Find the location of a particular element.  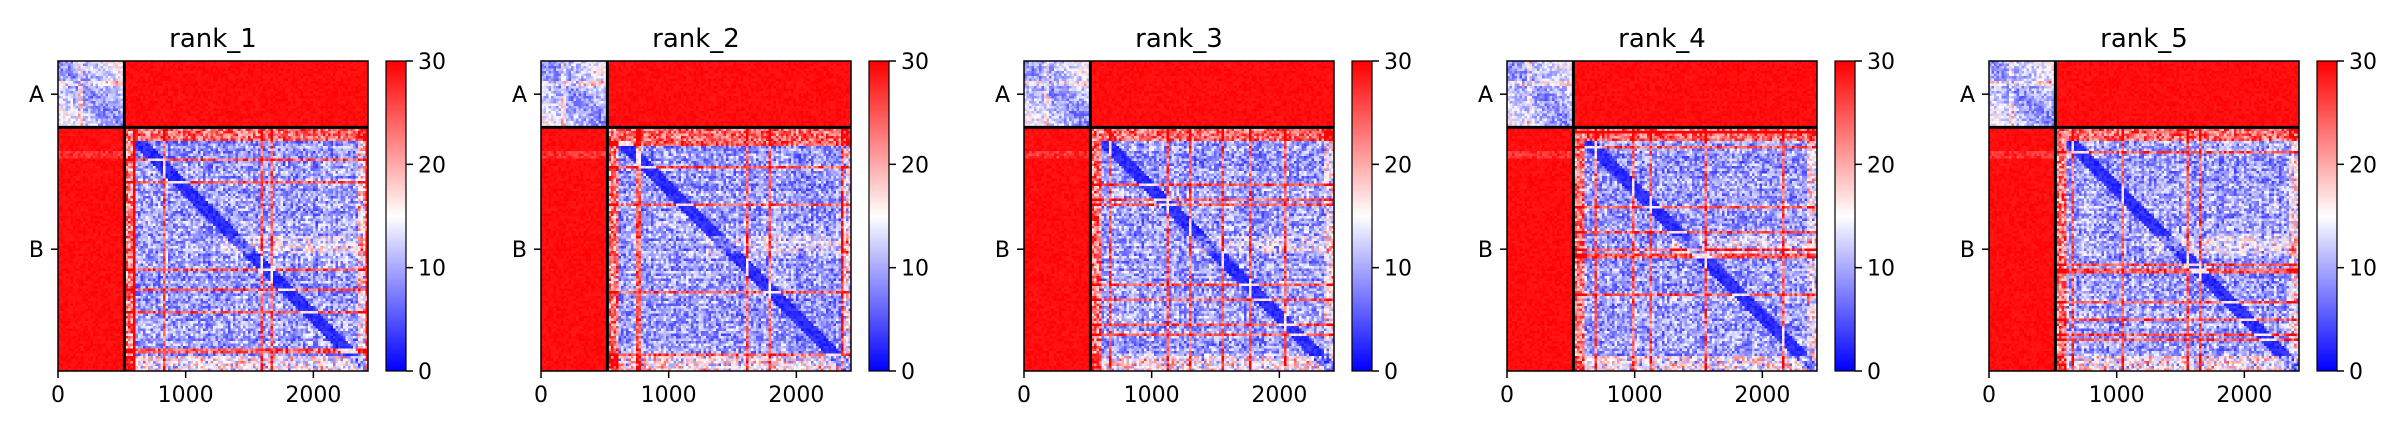

panel-title: rank_4 is located at coordinates (1662, 39).